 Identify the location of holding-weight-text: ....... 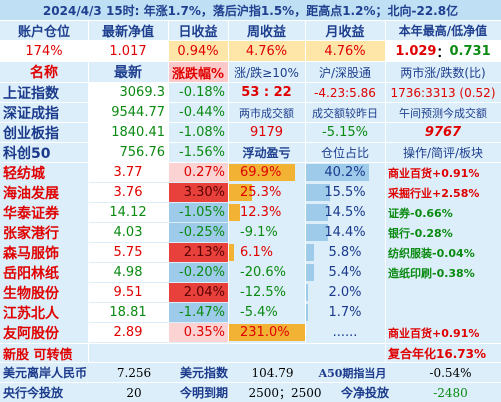
(345, 332).